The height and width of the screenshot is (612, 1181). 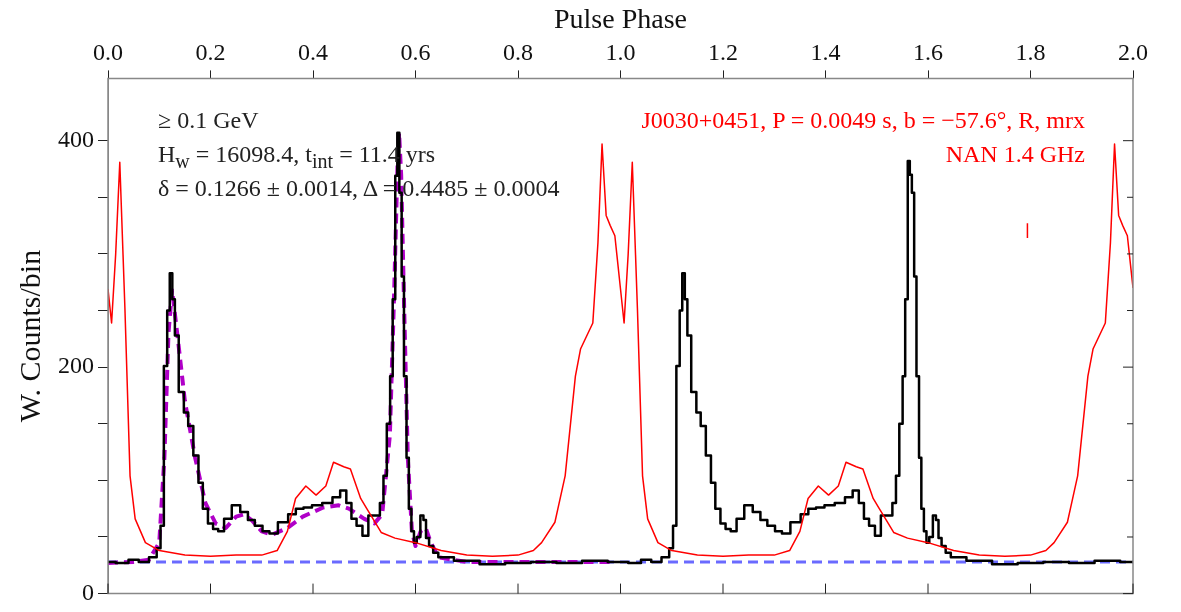 What do you see at coordinates (76, 138) in the screenshot?
I see `y-tick-label: 400` at bounding box center [76, 138].